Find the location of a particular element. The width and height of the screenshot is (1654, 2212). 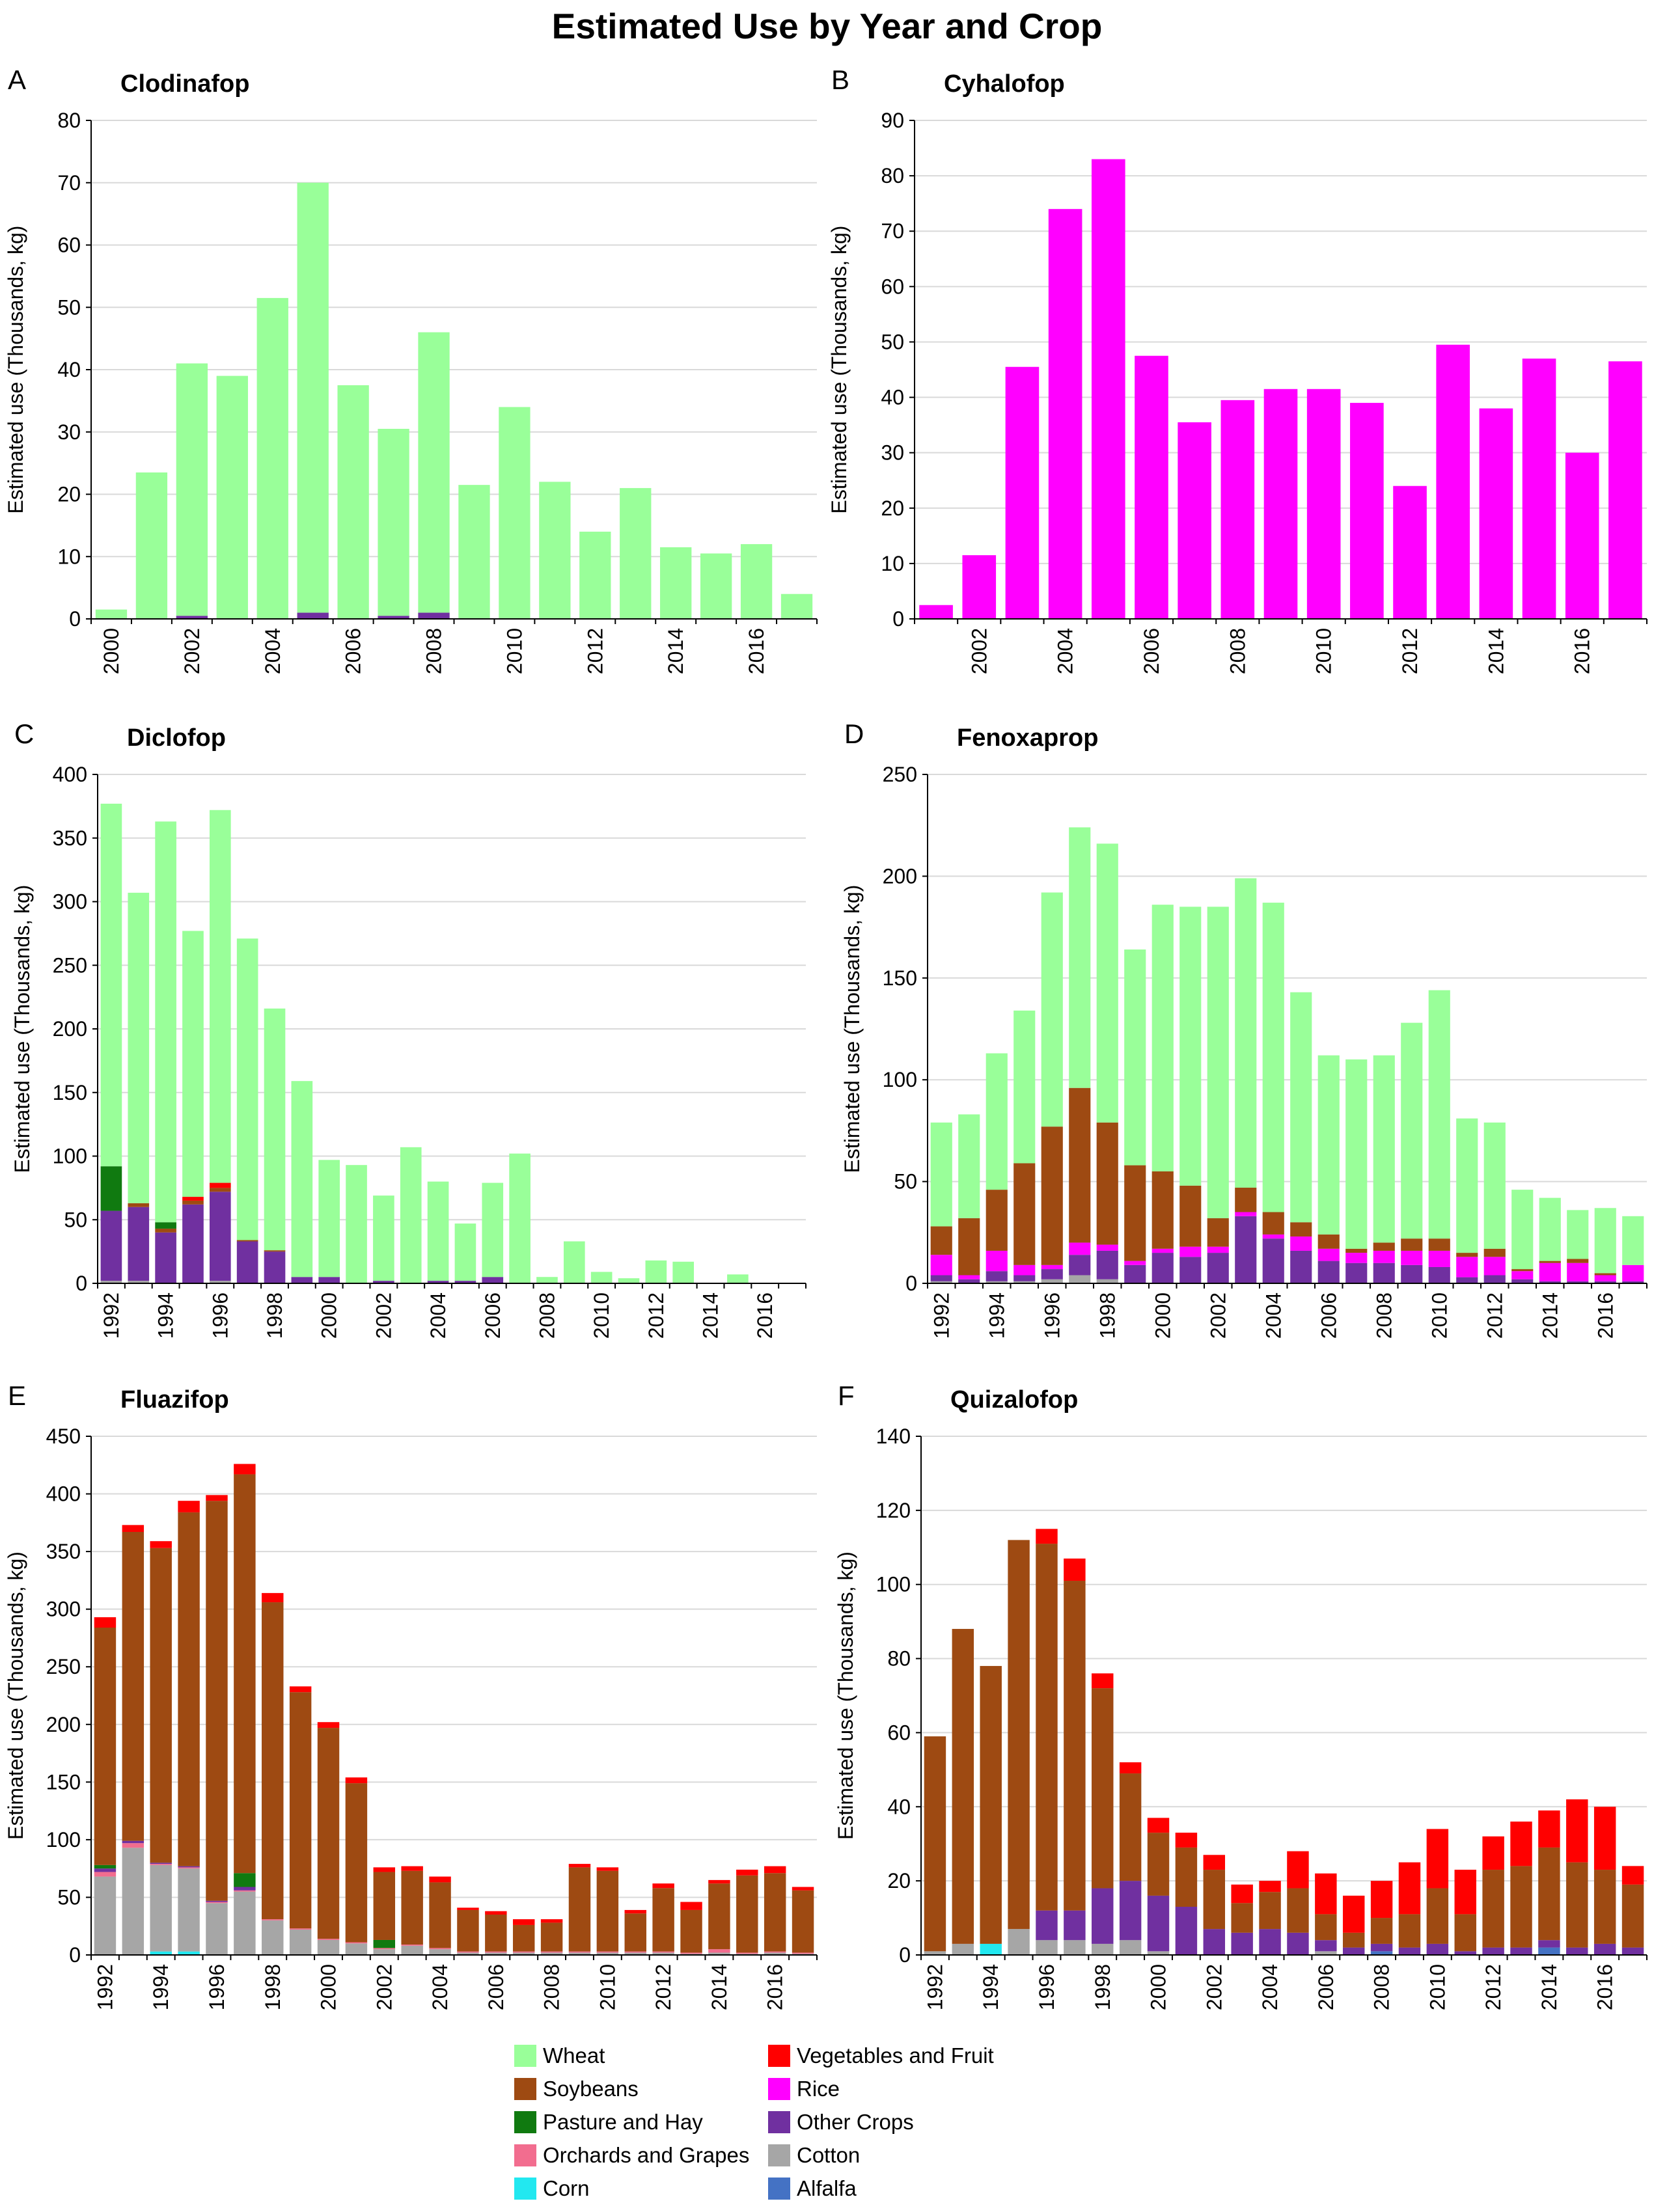

legend-label-cotton: Cotton is located at coordinates (829, 2155).